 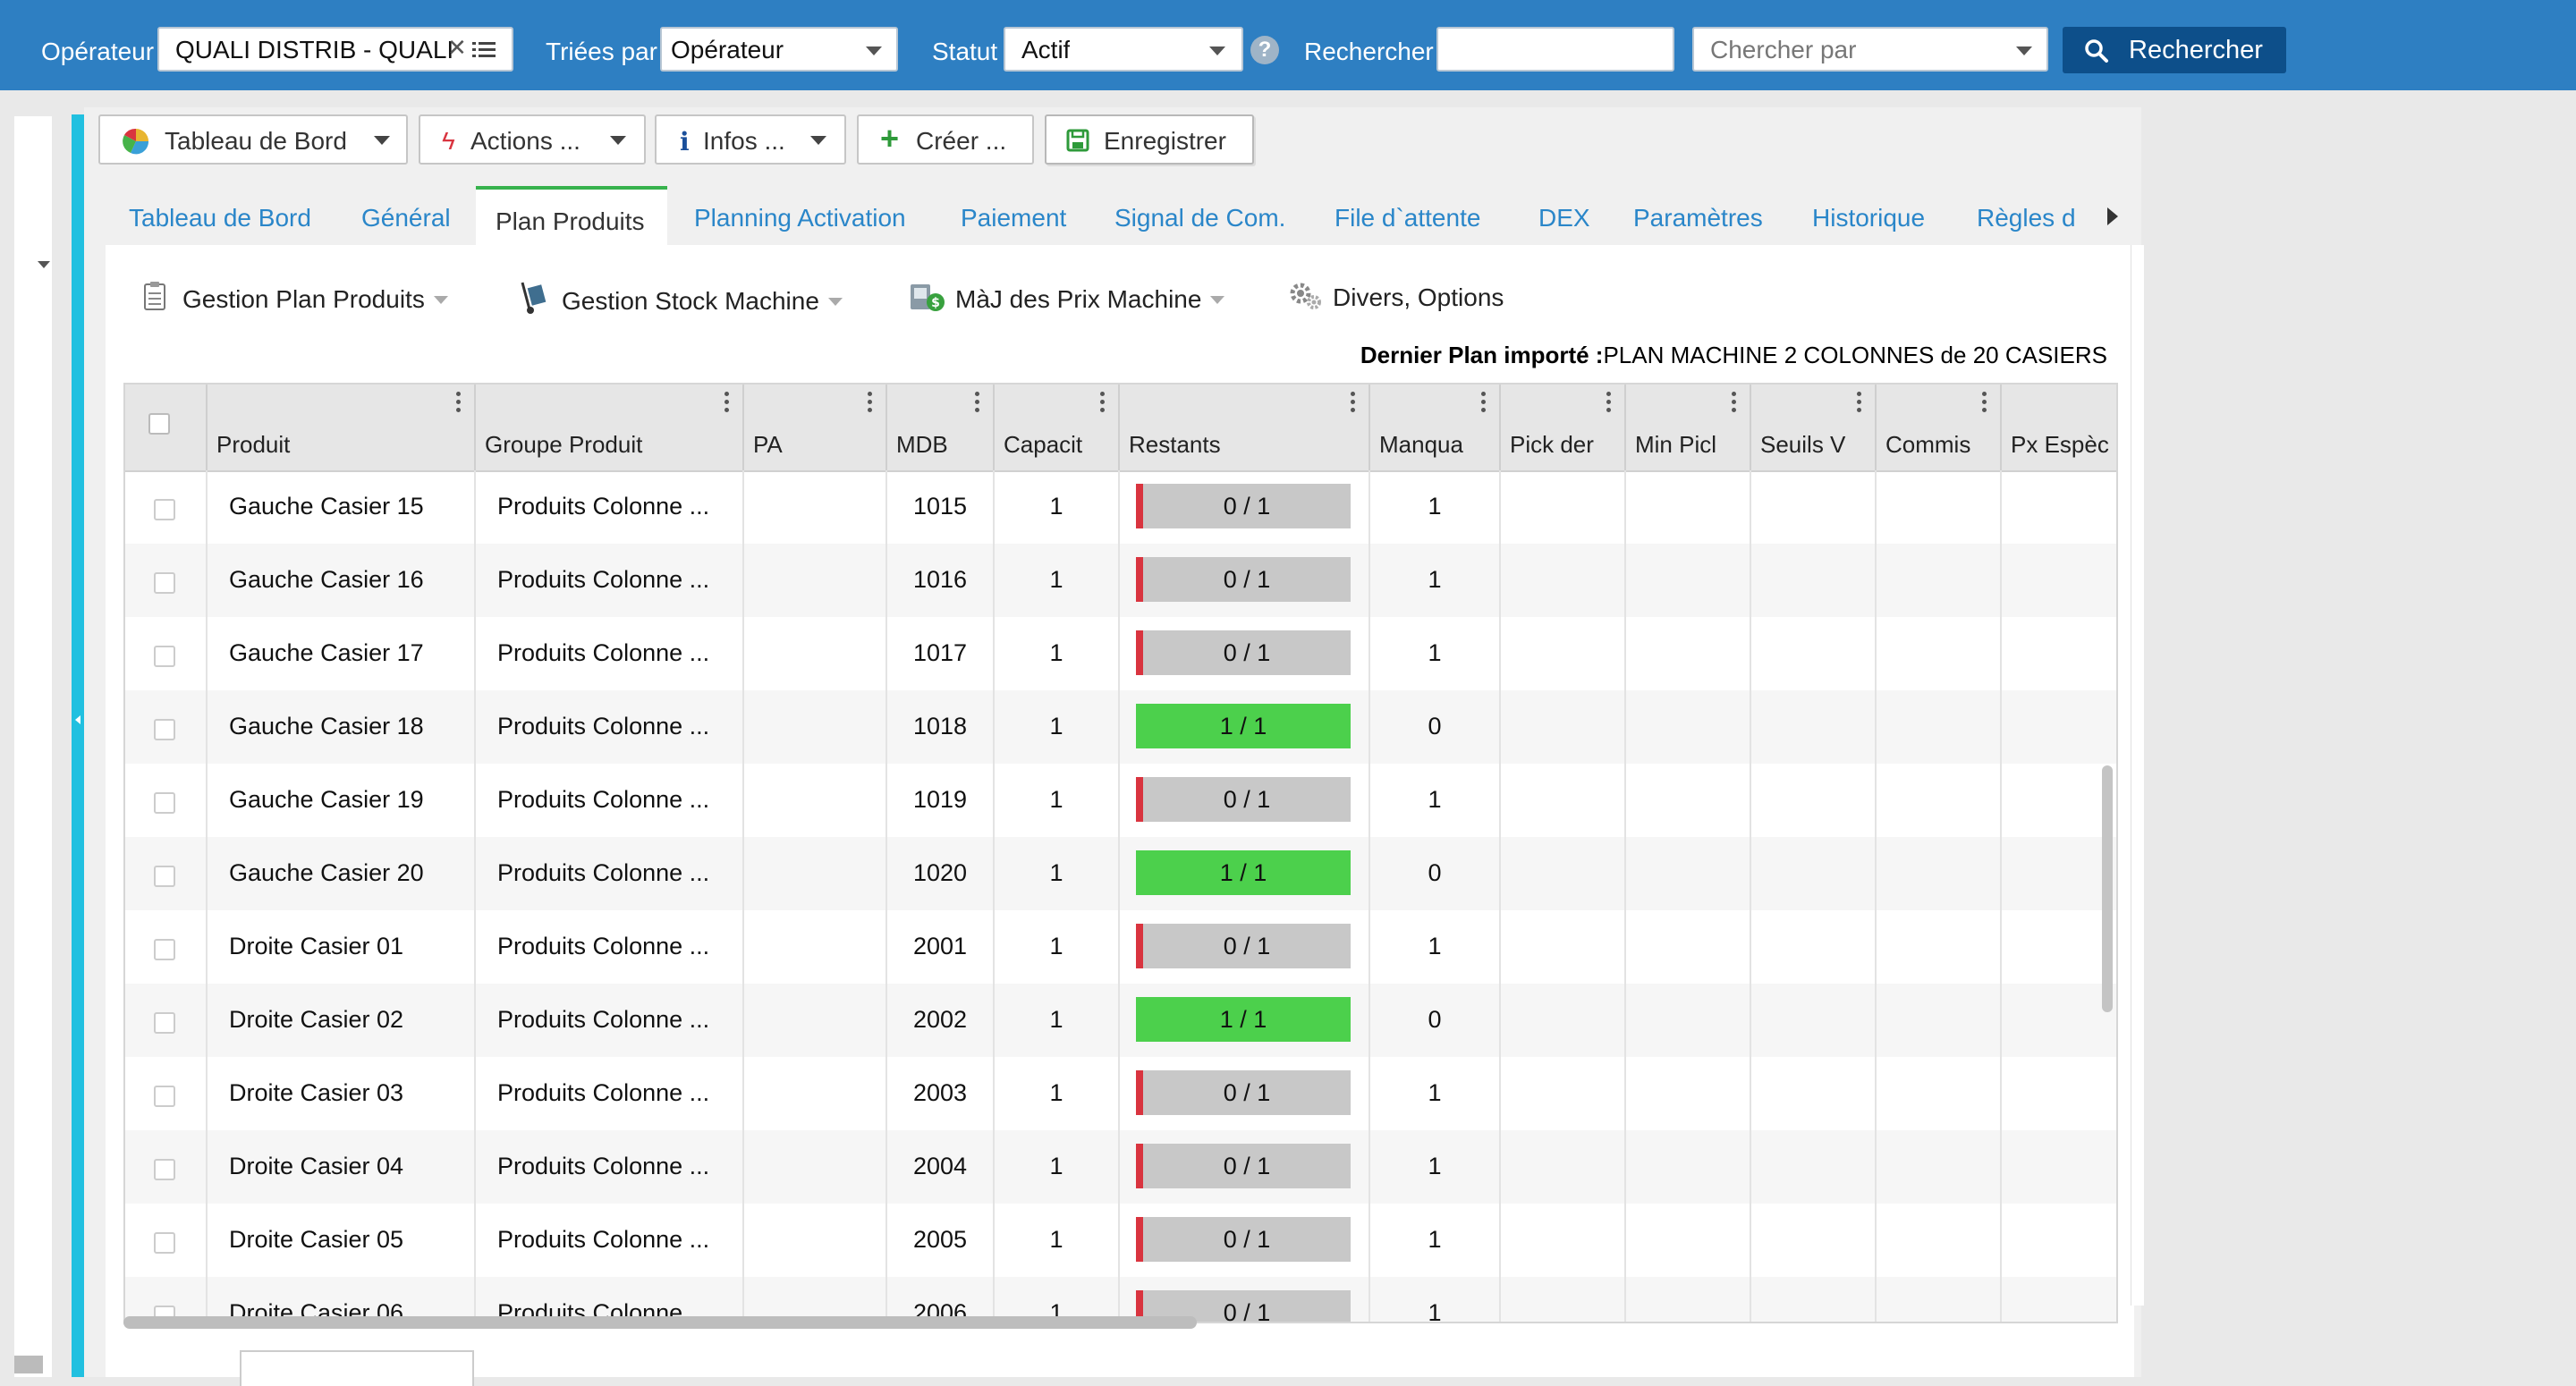 I want to click on mdb-cell: 2005, so click(x=941, y=1240).